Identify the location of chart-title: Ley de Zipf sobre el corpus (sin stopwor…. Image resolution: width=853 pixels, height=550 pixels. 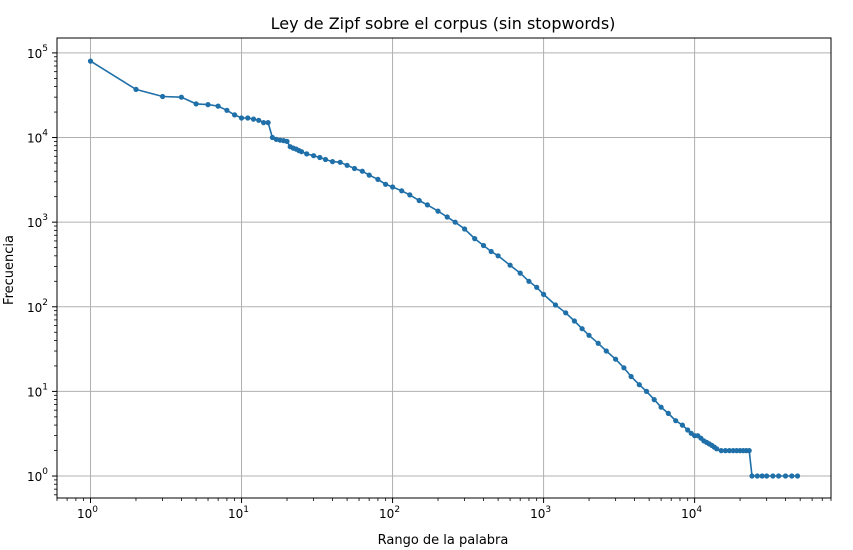
(443, 23).